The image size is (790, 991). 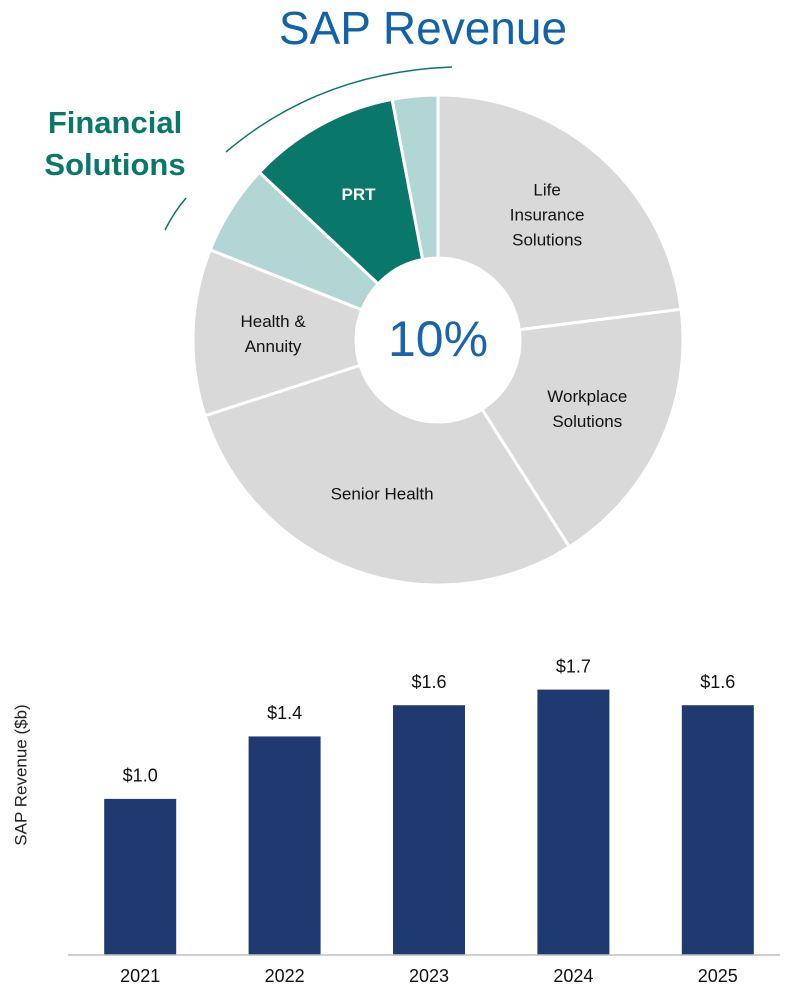 What do you see at coordinates (20, 774) in the screenshot?
I see `y-axis-label: SAP Revenue ($b)` at bounding box center [20, 774].